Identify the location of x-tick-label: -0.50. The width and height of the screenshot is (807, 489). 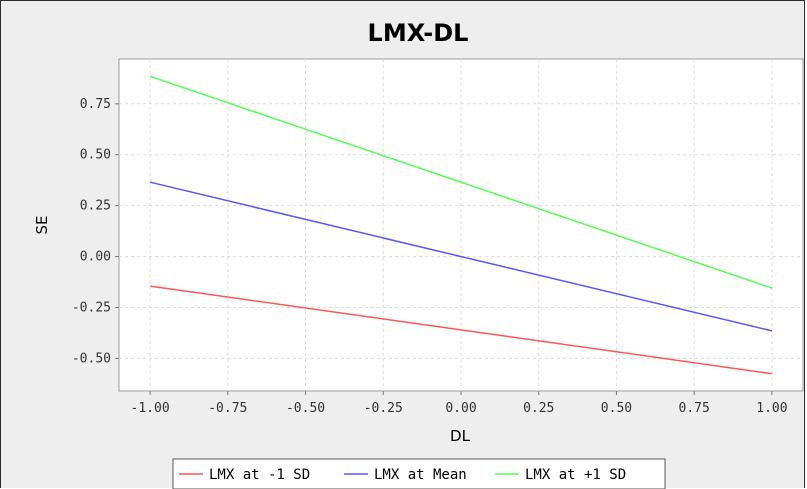
(305, 408).